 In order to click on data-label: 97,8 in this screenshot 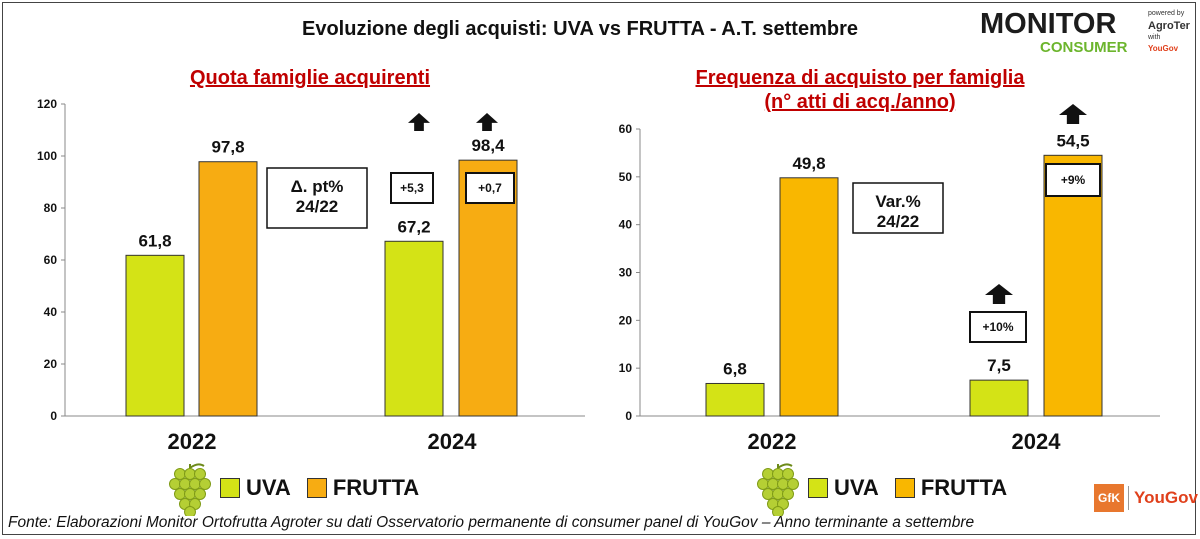, I will do `click(227, 147)`.